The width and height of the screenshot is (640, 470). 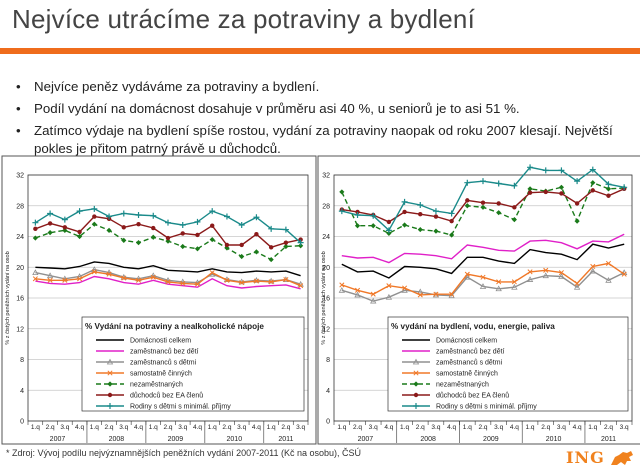 I want to click on x-year-label: 2007, so click(x=366, y=439).